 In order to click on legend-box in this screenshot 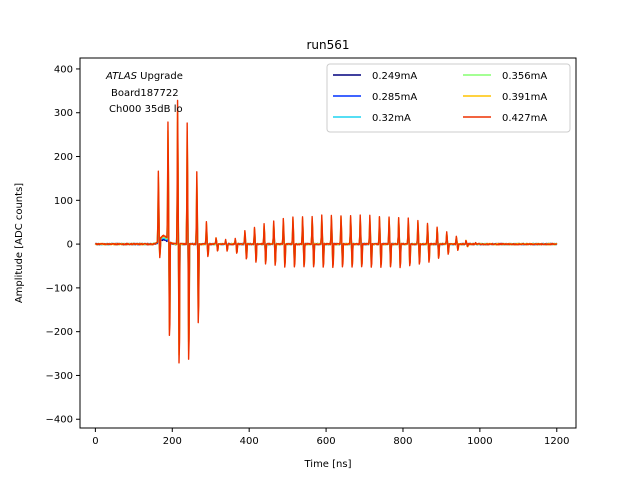, I will do `click(448, 98)`.